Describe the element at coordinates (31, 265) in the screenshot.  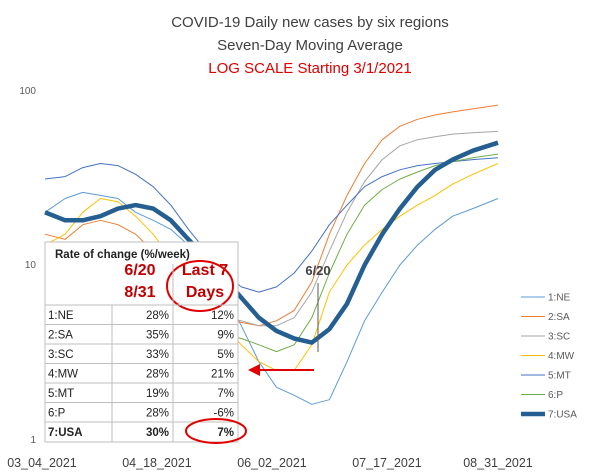
I see `y-tick-10: 10` at that location.